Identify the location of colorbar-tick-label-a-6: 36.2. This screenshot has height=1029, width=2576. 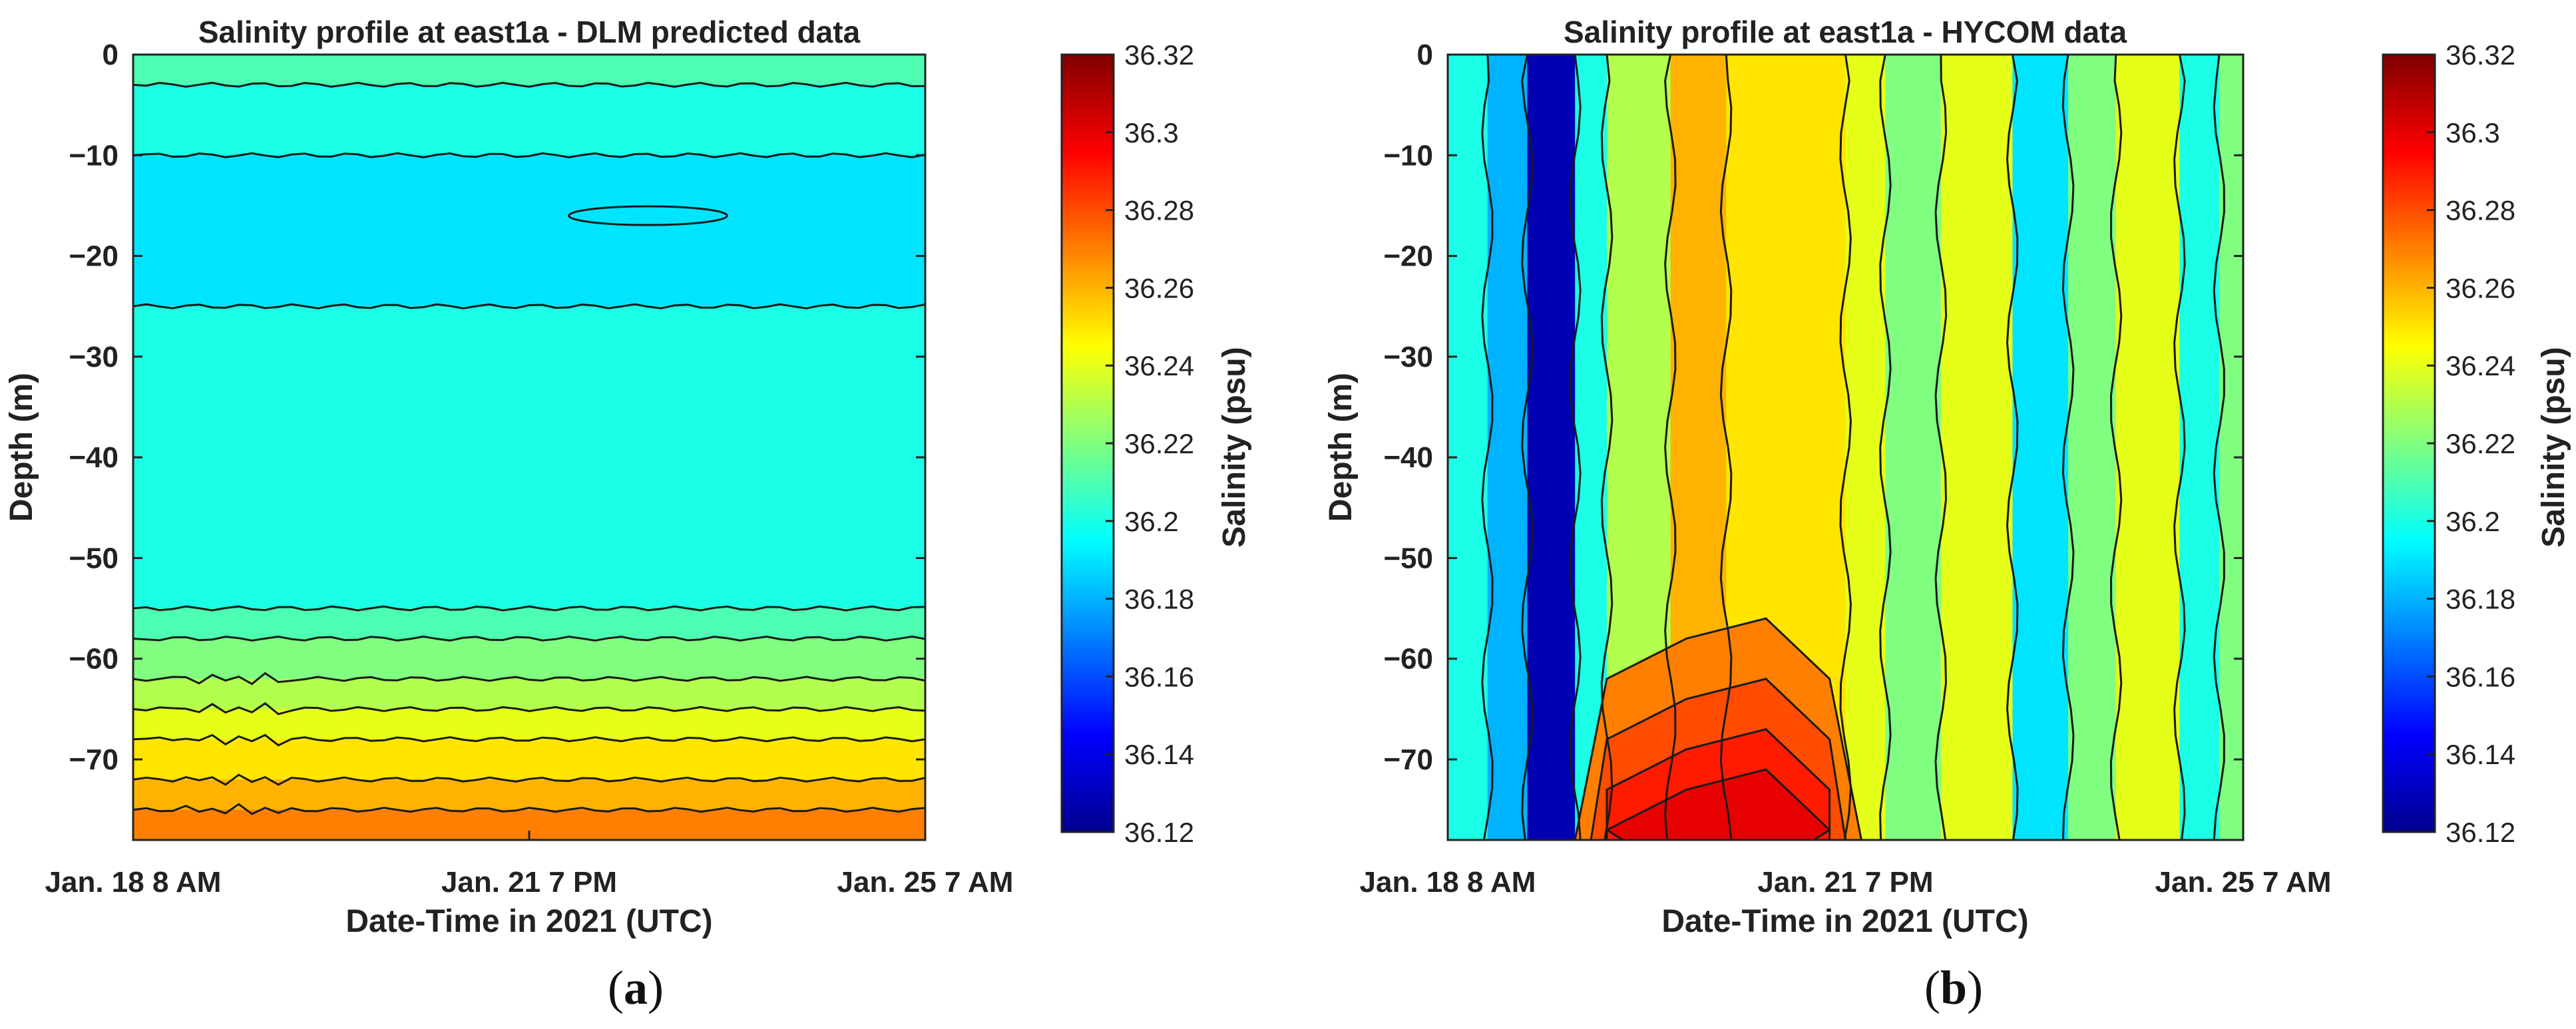
(1151, 521).